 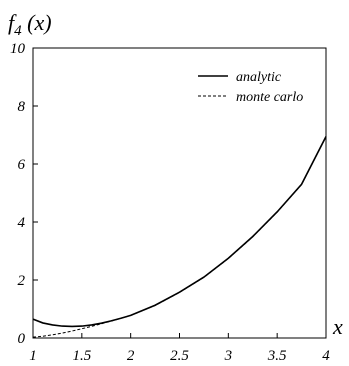 What do you see at coordinates (250, 87) in the screenshot?
I see `legend: analytic monte carlo` at bounding box center [250, 87].